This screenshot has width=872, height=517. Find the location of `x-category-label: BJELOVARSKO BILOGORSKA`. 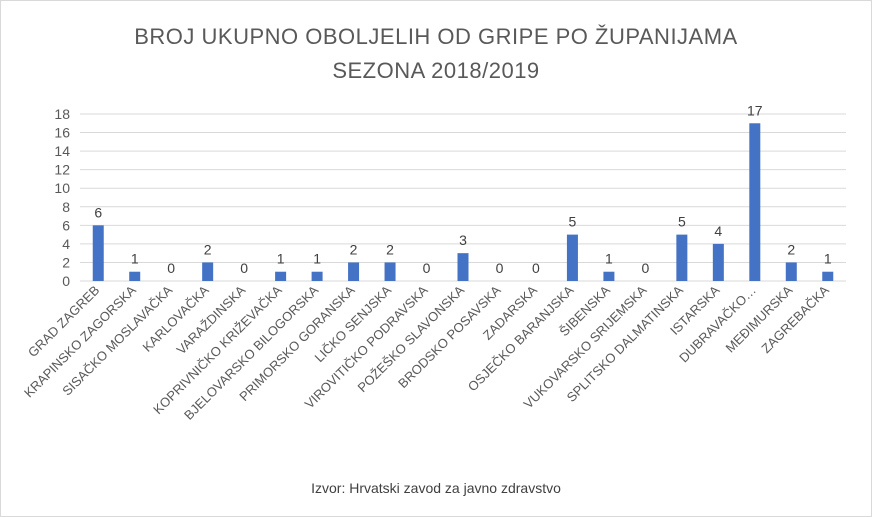

x-category-label: BJELOVARSKO BILOGORSKA is located at coordinates (251, 352).